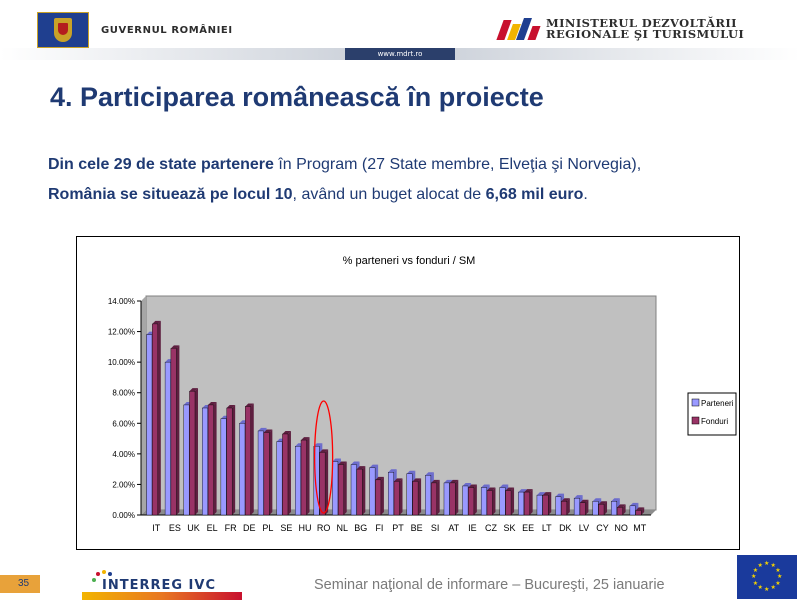 Image resolution: width=800 pixels, height=600 pixels. What do you see at coordinates (565, 528) in the screenshot?
I see `x-tick-label: DK` at bounding box center [565, 528].